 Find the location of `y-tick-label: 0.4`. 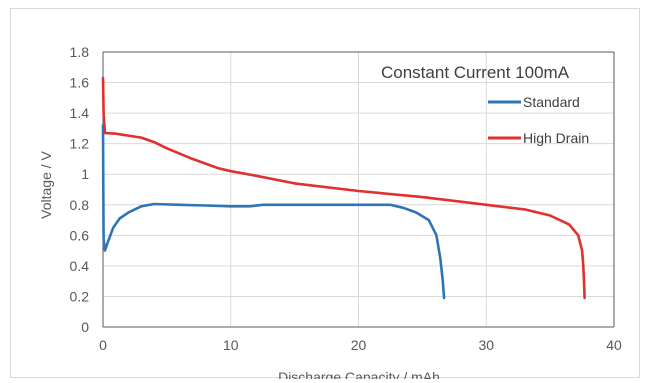

y-tick-label: 0.4 is located at coordinates (80, 266).